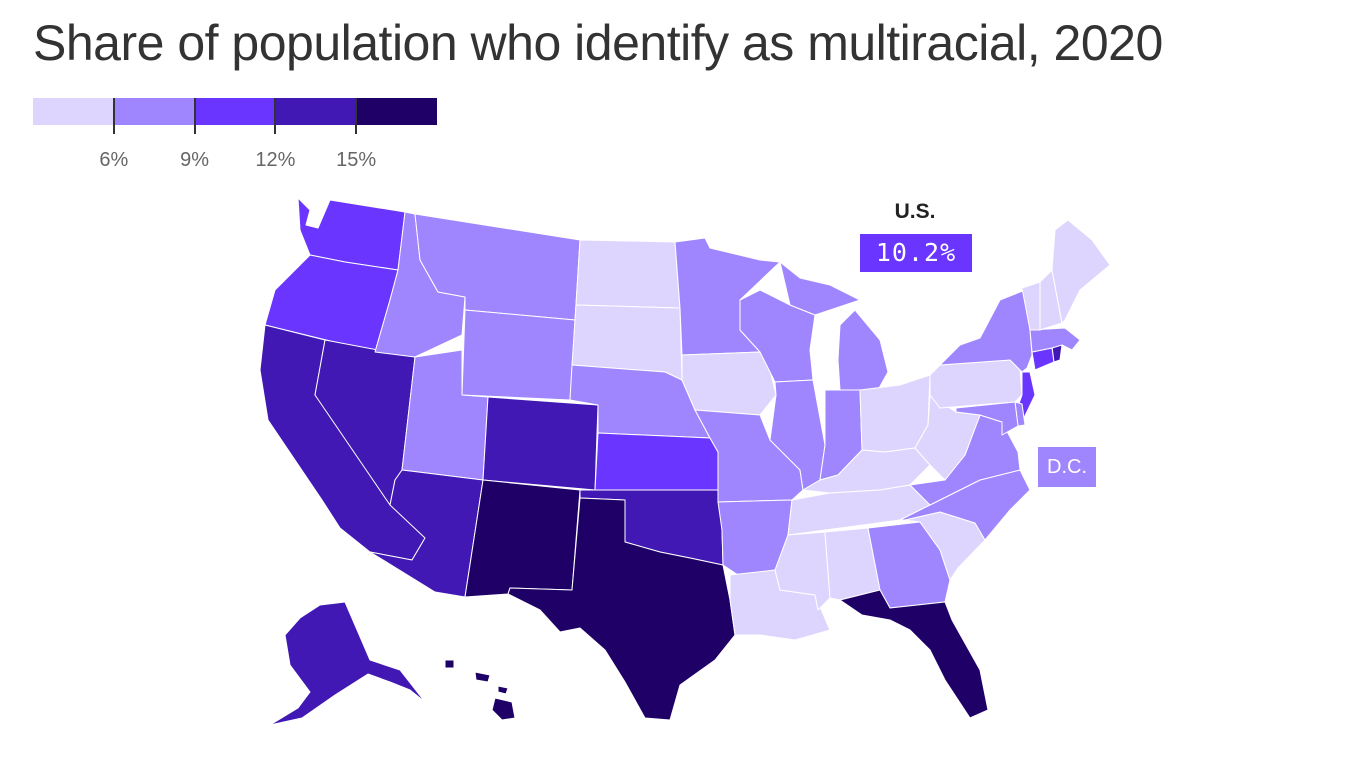 The height and width of the screenshot is (768, 1366). Describe the element at coordinates (628, 274) in the screenshot. I see `state-ND` at that location.